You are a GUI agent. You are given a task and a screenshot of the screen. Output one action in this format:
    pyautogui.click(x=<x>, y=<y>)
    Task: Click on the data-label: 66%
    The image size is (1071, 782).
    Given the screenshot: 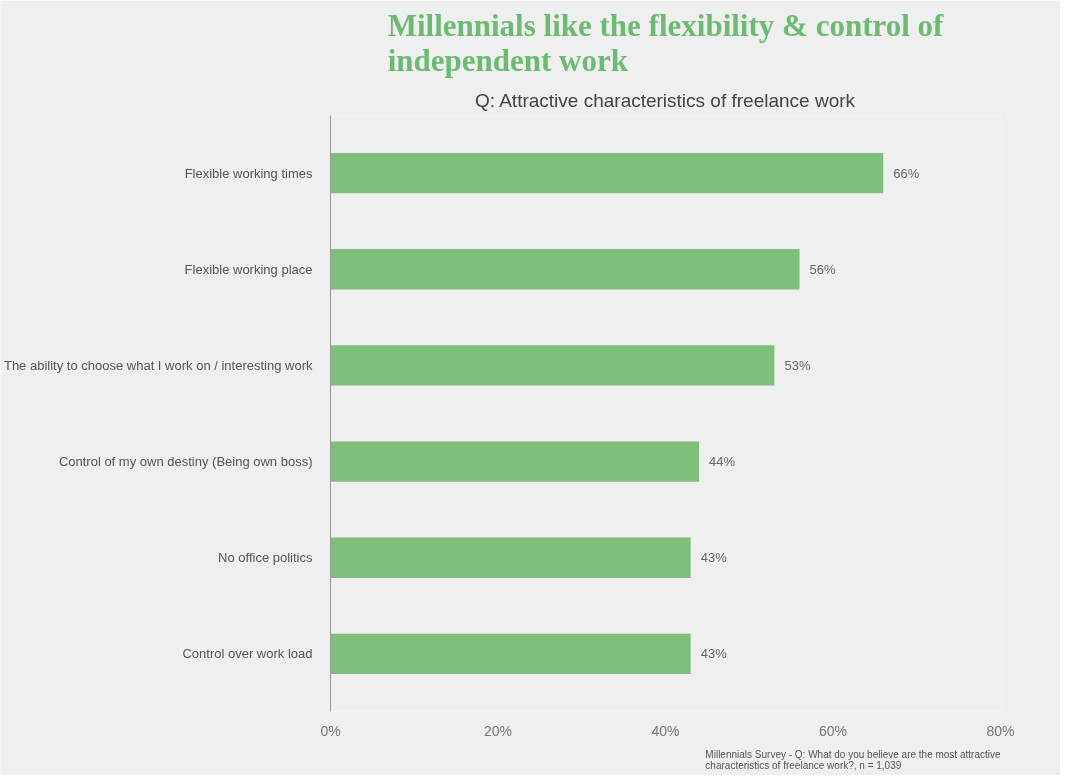 What is the action you would take?
    pyautogui.click(x=906, y=173)
    